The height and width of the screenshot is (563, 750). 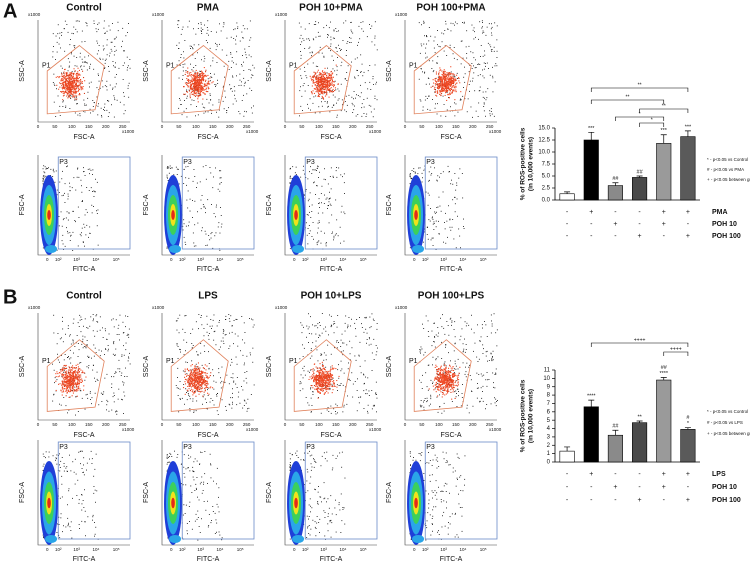 I want to click on axis-label: FITC-A, so click(x=84, y=559).